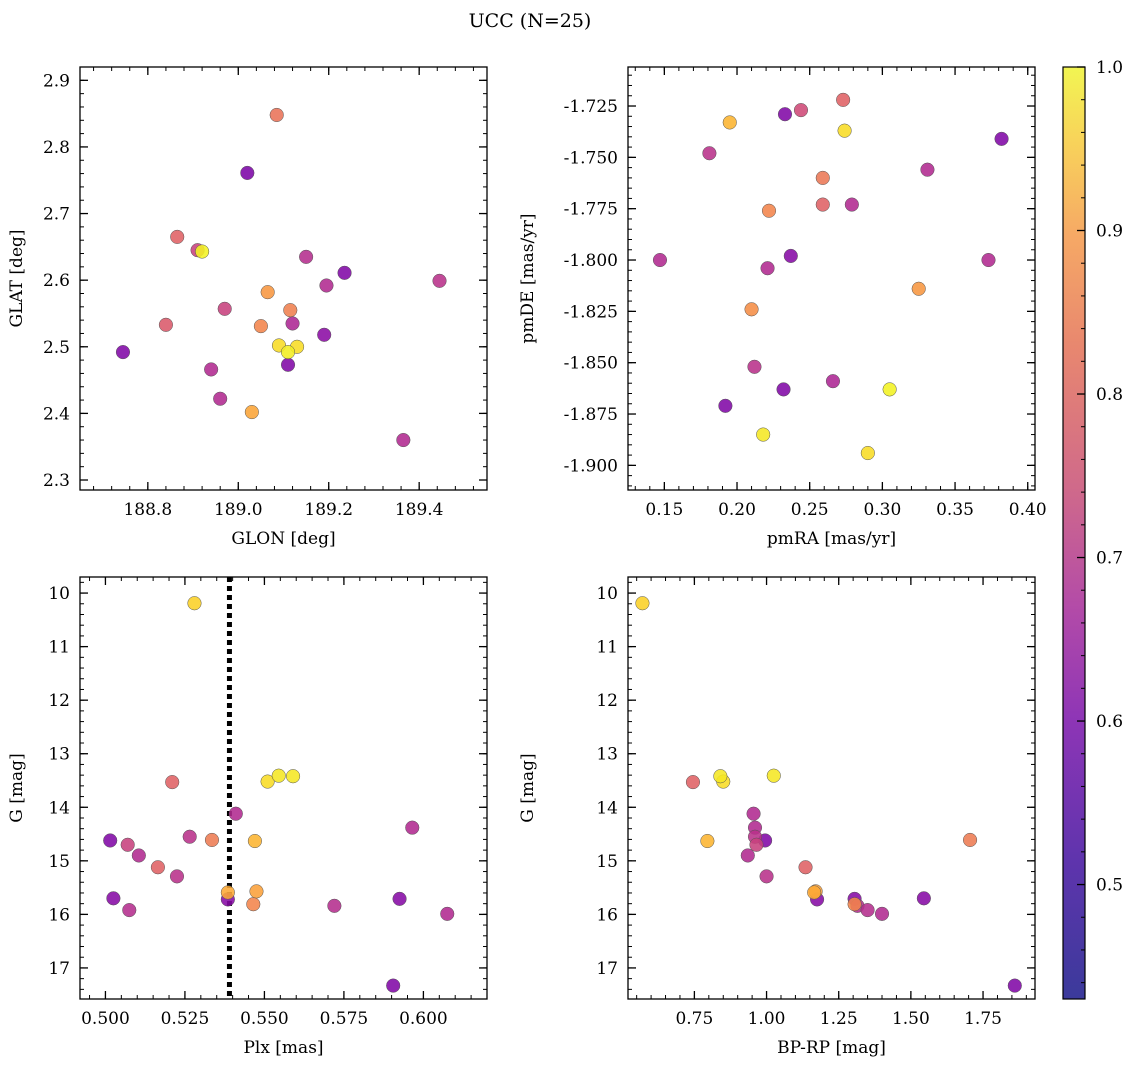  I want to click on y-axis-label: pmDE [mas/yr], so click(528, 278).